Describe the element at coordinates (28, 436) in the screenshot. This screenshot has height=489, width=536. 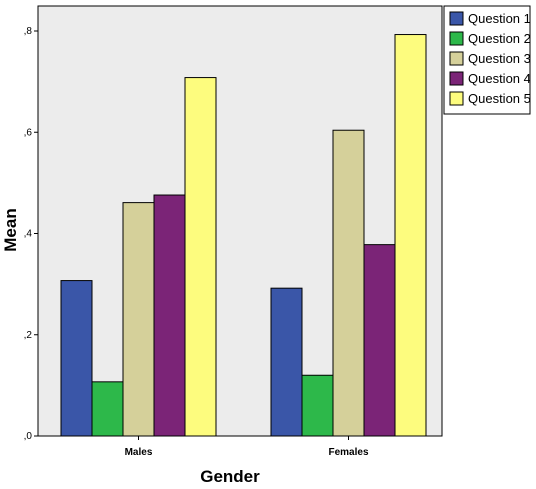
I see `y-tick-label: ,0` at that location.